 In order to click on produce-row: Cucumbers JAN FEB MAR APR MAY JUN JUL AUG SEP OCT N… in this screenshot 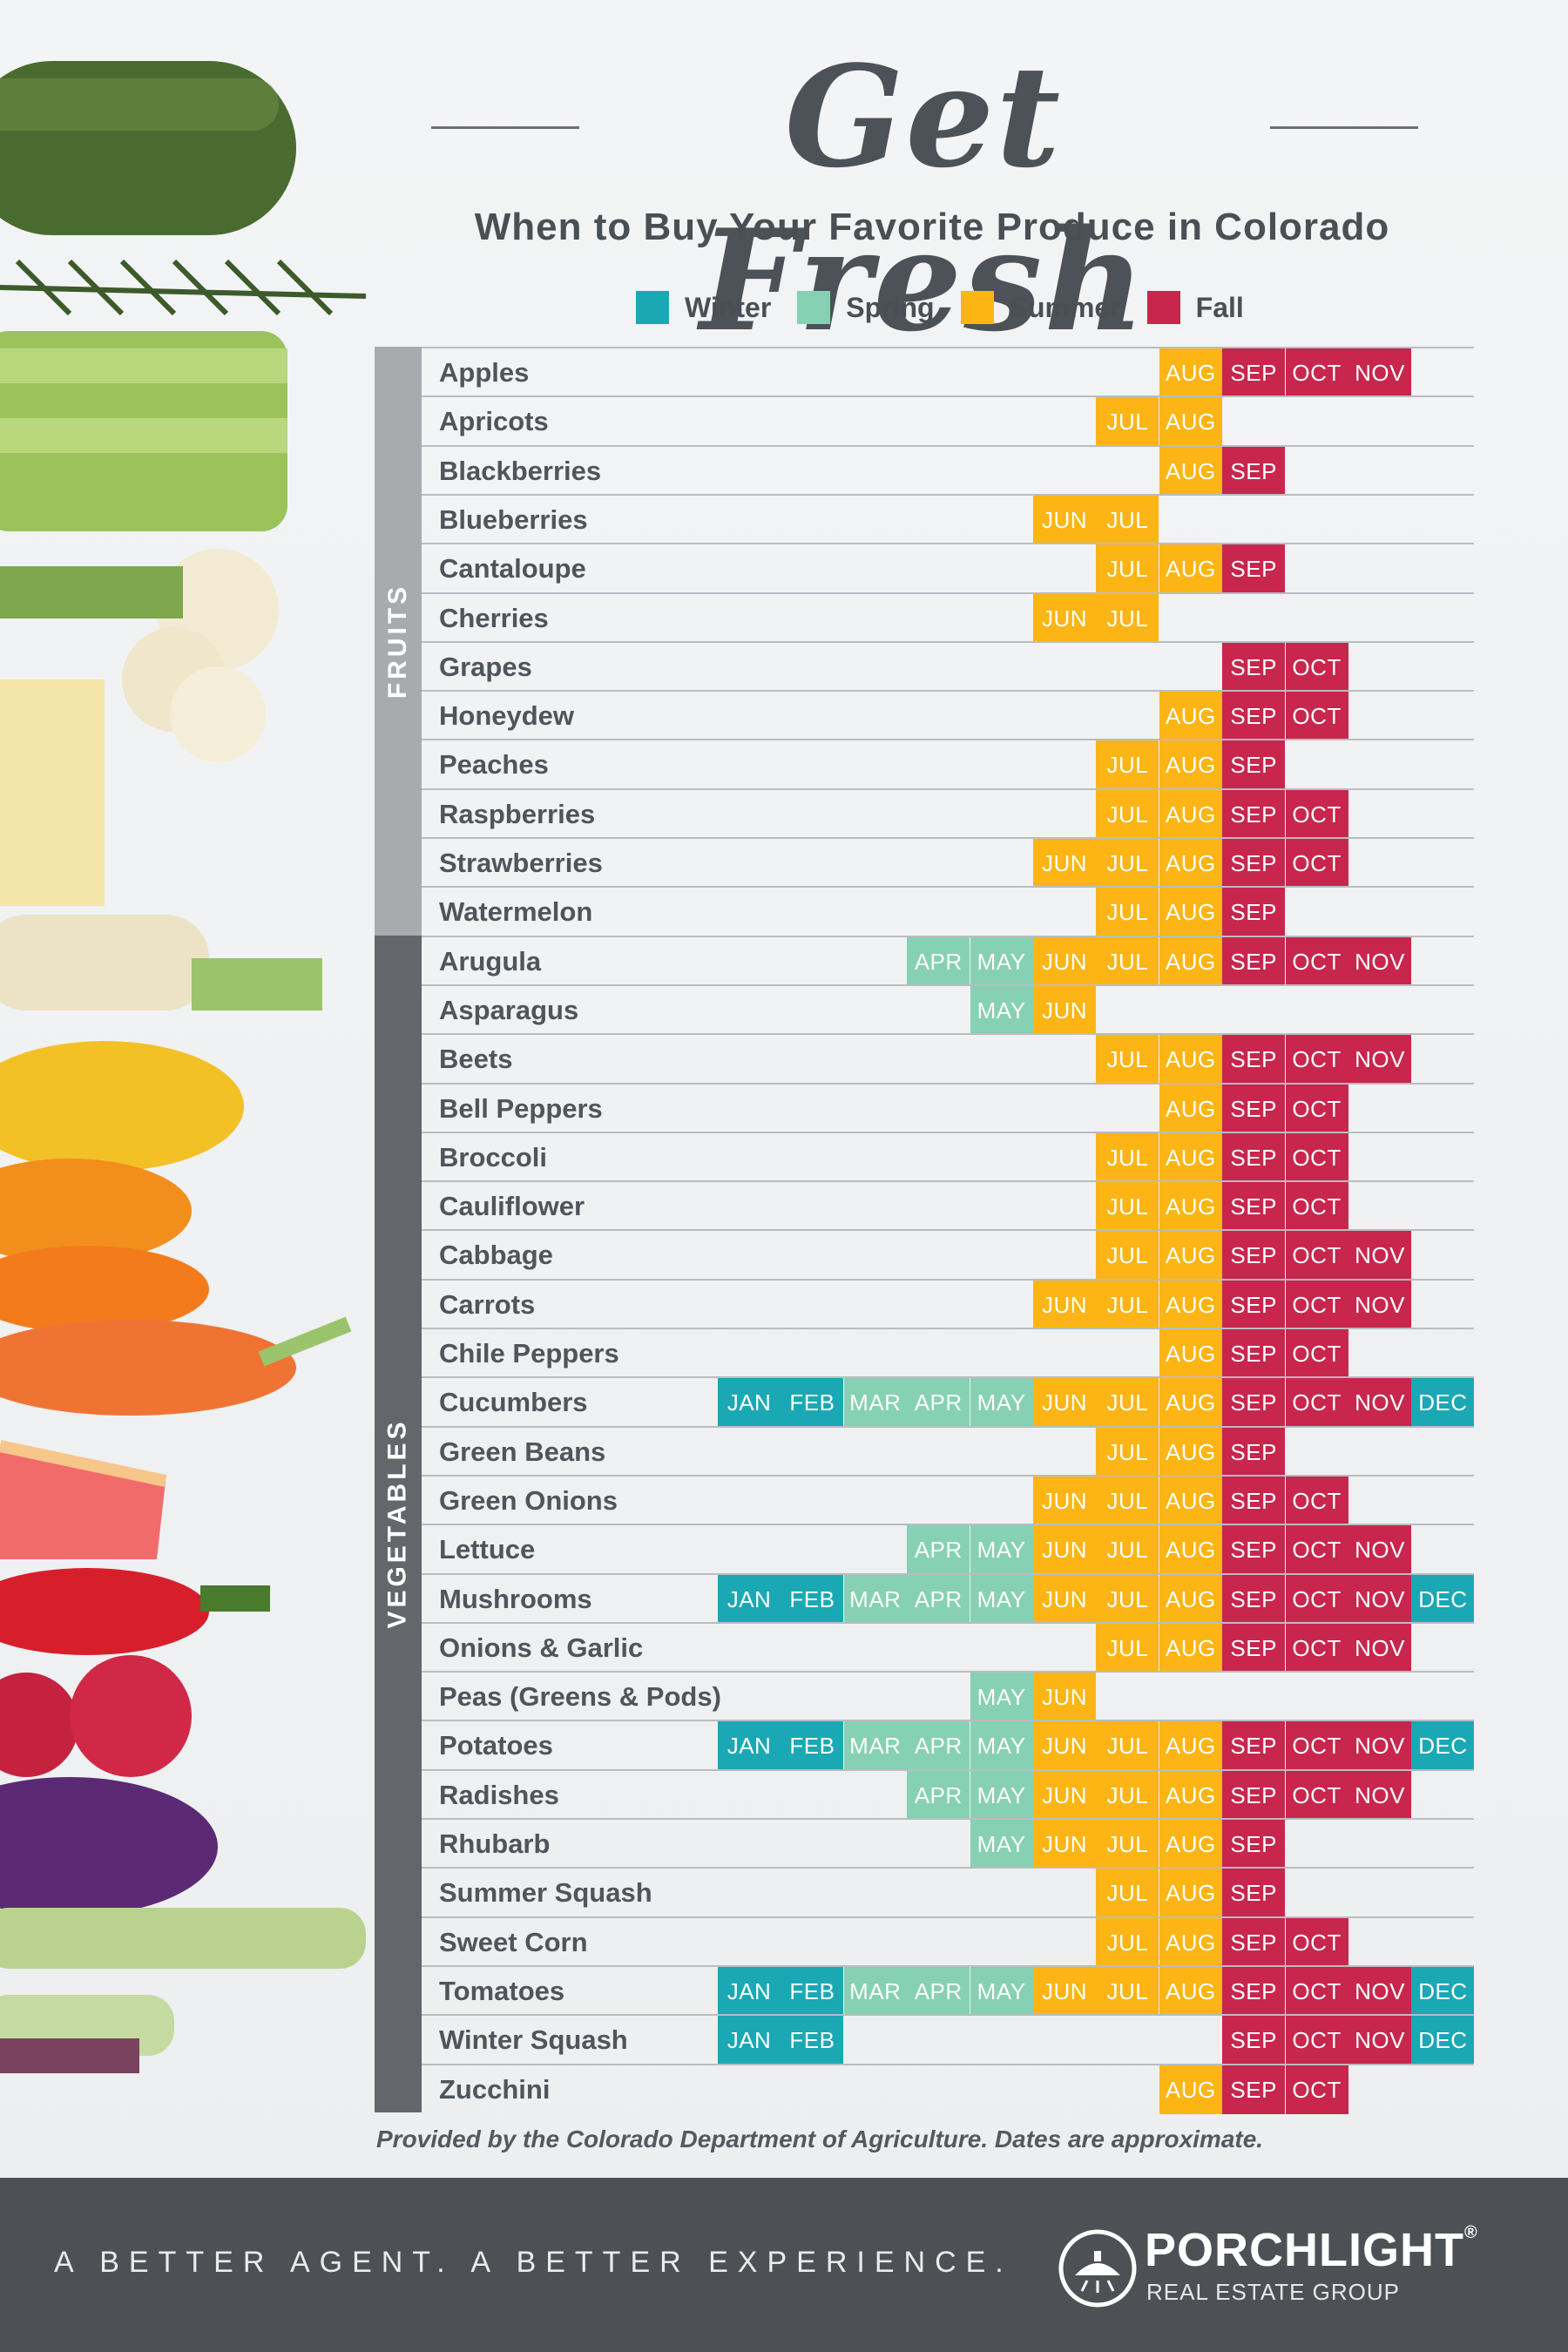, I will do `click(948, 1402)`.